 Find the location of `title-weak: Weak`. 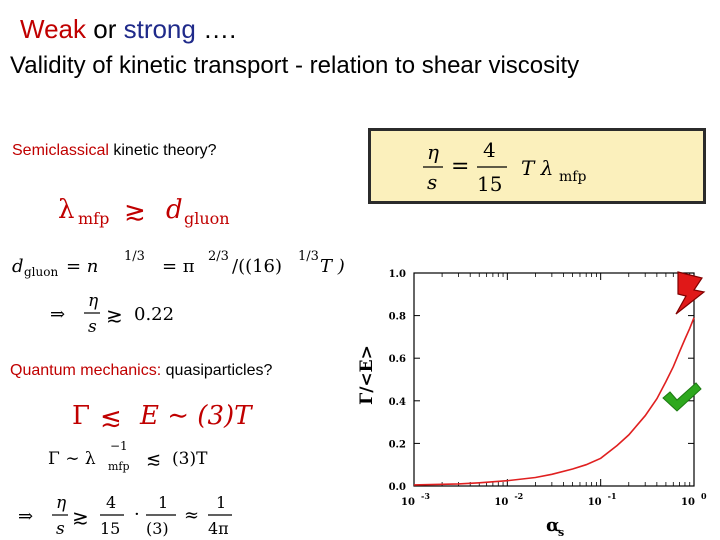

title-weak: Weak is located at coordinates (53, 29).